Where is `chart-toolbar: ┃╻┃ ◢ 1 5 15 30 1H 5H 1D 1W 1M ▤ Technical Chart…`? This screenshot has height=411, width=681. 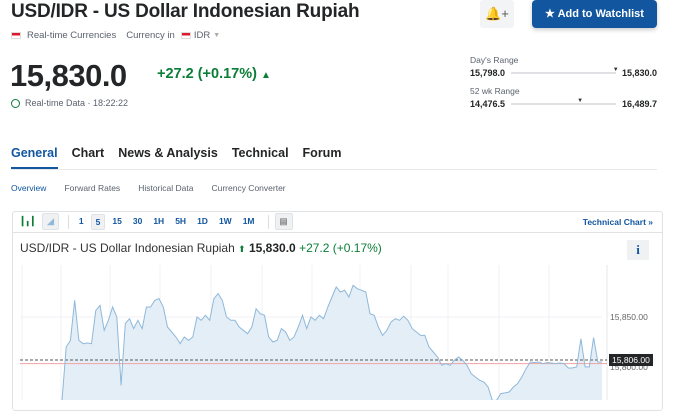
chart-toolbar: ┃╻┃ ◢ 1 5 15 30 1H 5H 1D 1W 1M ▤ Technical Chart… is located at coordinates (337, 222).